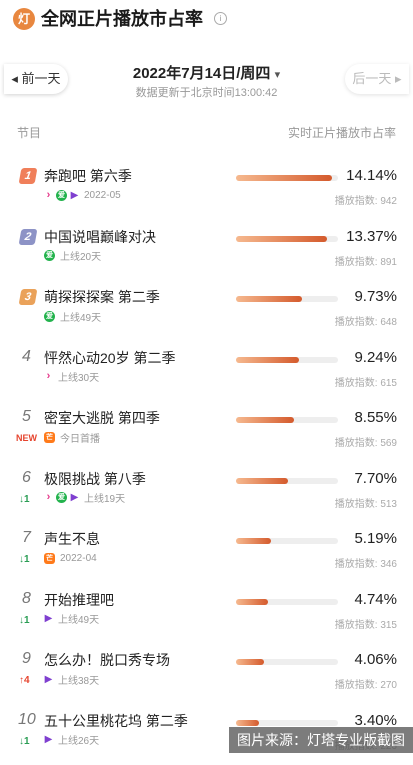  What do you see at coordinates (102, 297) in the screenshot?
I see `show-name: 萌探探探案 第二季` at bounding box center [102, 297].